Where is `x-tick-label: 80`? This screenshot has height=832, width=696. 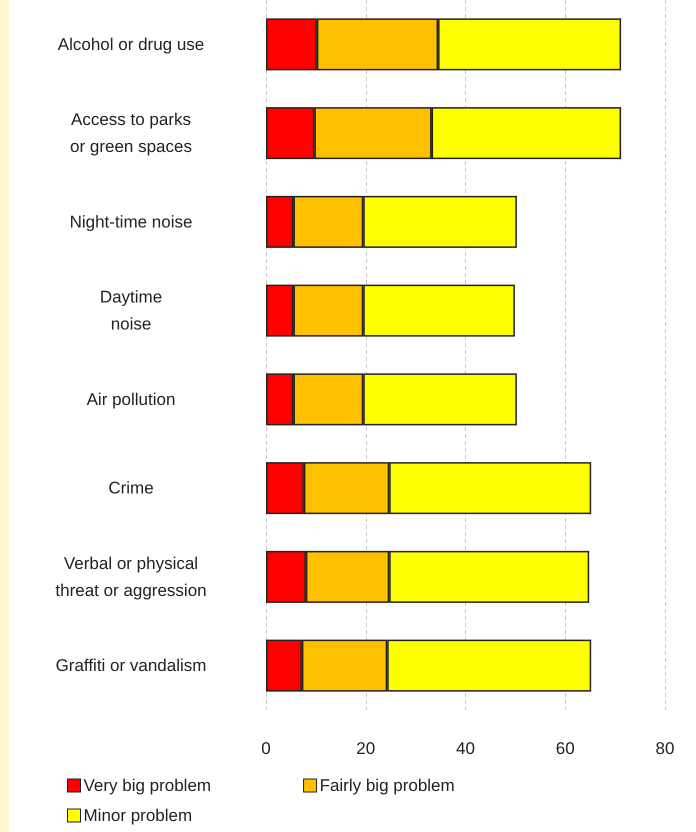
x-tick-label: 80 is located at coordinates (665, 748).